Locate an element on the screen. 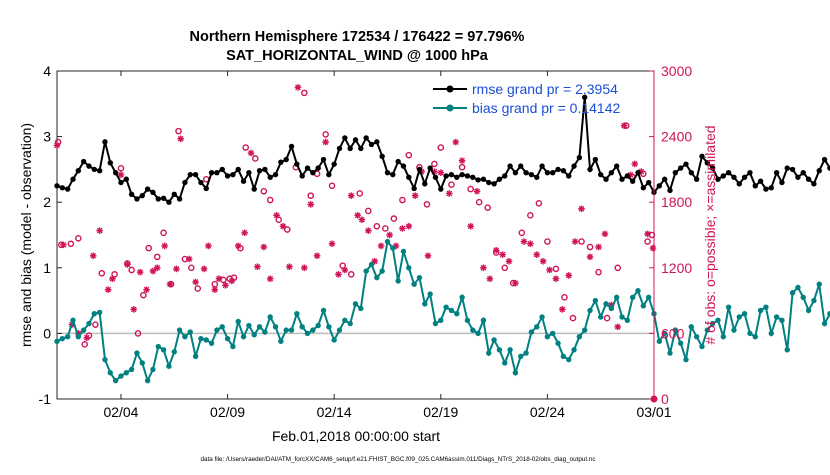  x-tick-label: 02/04 is located at coordinates (120, 412).